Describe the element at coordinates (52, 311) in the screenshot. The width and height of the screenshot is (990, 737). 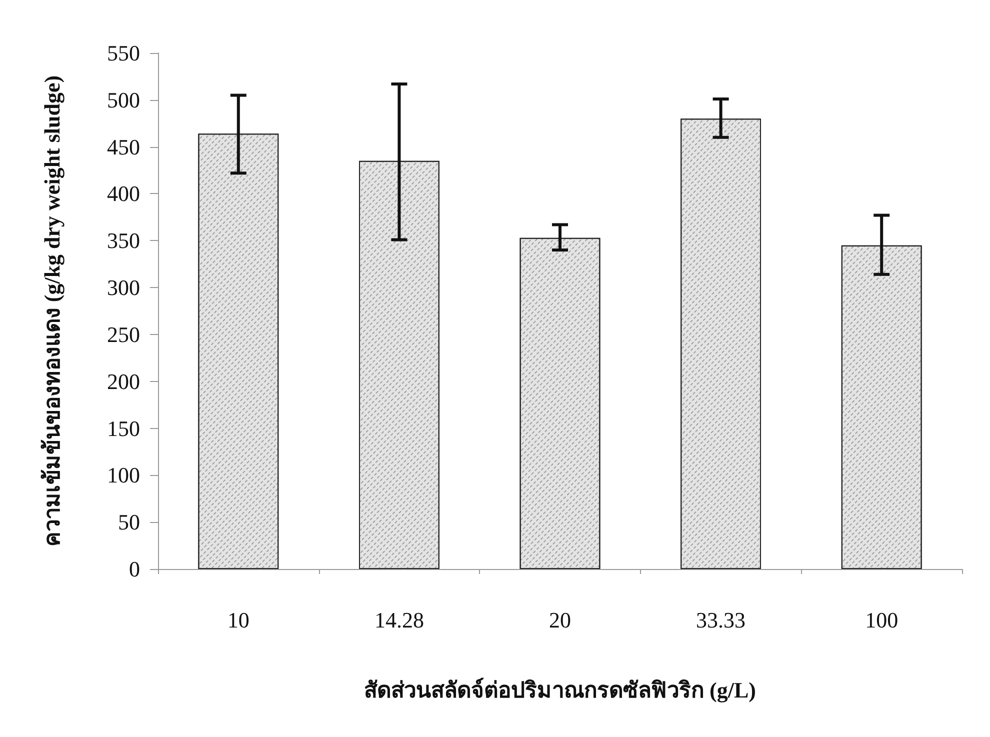
I see `y-axis-title: ความเข้มข้นของทองแดง (g/kg dry weight sludge)` at that location.